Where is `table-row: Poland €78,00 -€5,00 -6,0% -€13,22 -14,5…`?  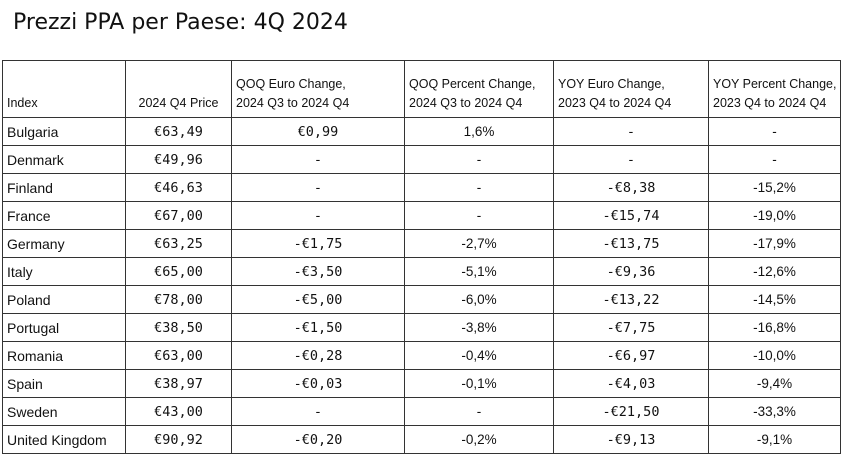
table-row: Poland €78,00 -€5,00 -6,0% -€13,22 -14,5… is located at coordinates (421, 299).